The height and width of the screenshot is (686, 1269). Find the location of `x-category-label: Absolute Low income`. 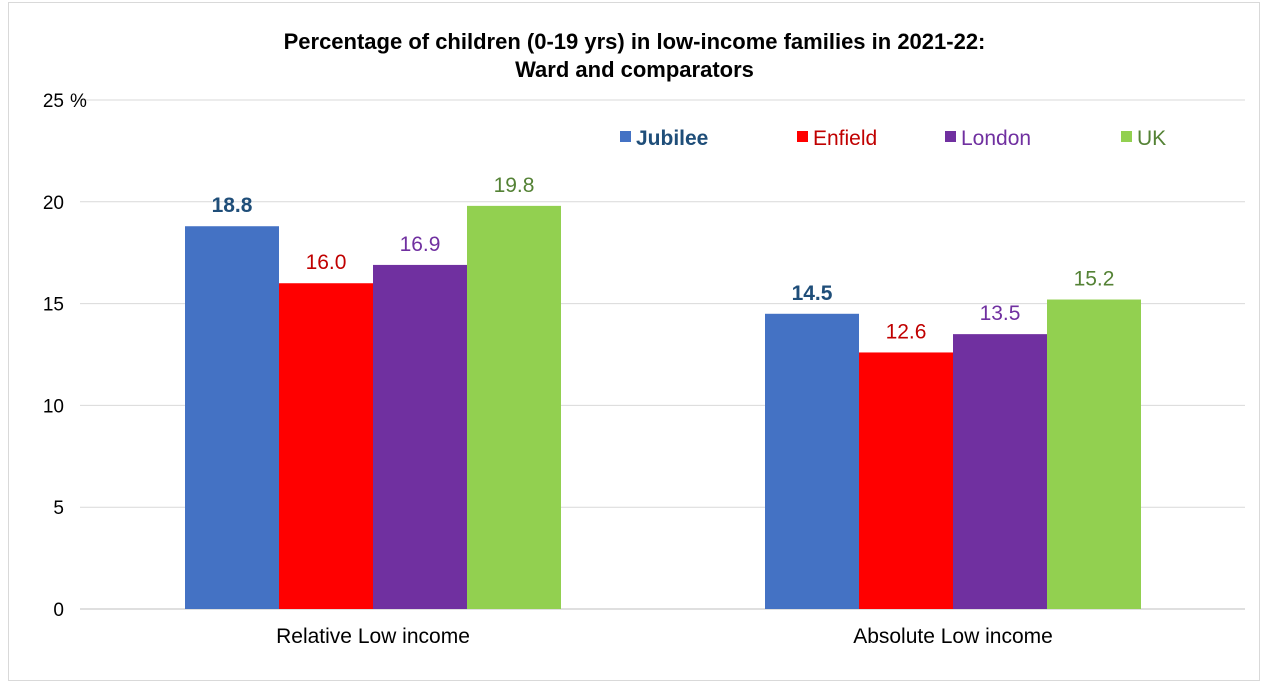

x-category-label: Absolute Low income is located at coordinates (953, 636).